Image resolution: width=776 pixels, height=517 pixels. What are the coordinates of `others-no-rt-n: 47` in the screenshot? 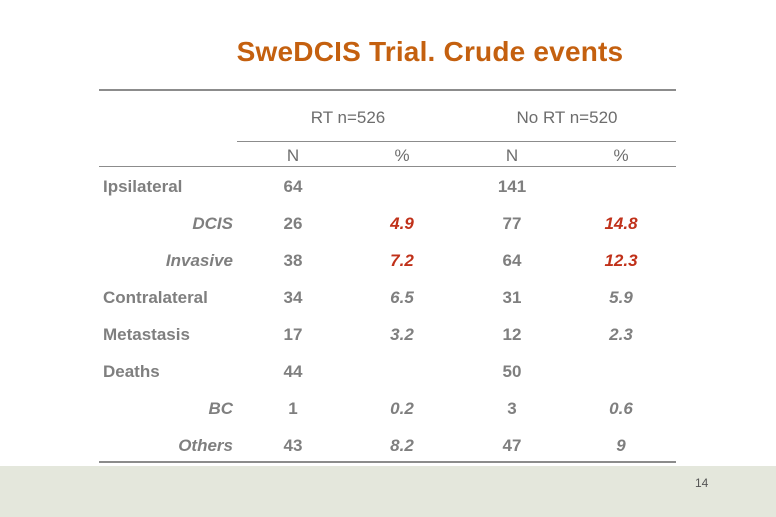 It's located at (512, 445).